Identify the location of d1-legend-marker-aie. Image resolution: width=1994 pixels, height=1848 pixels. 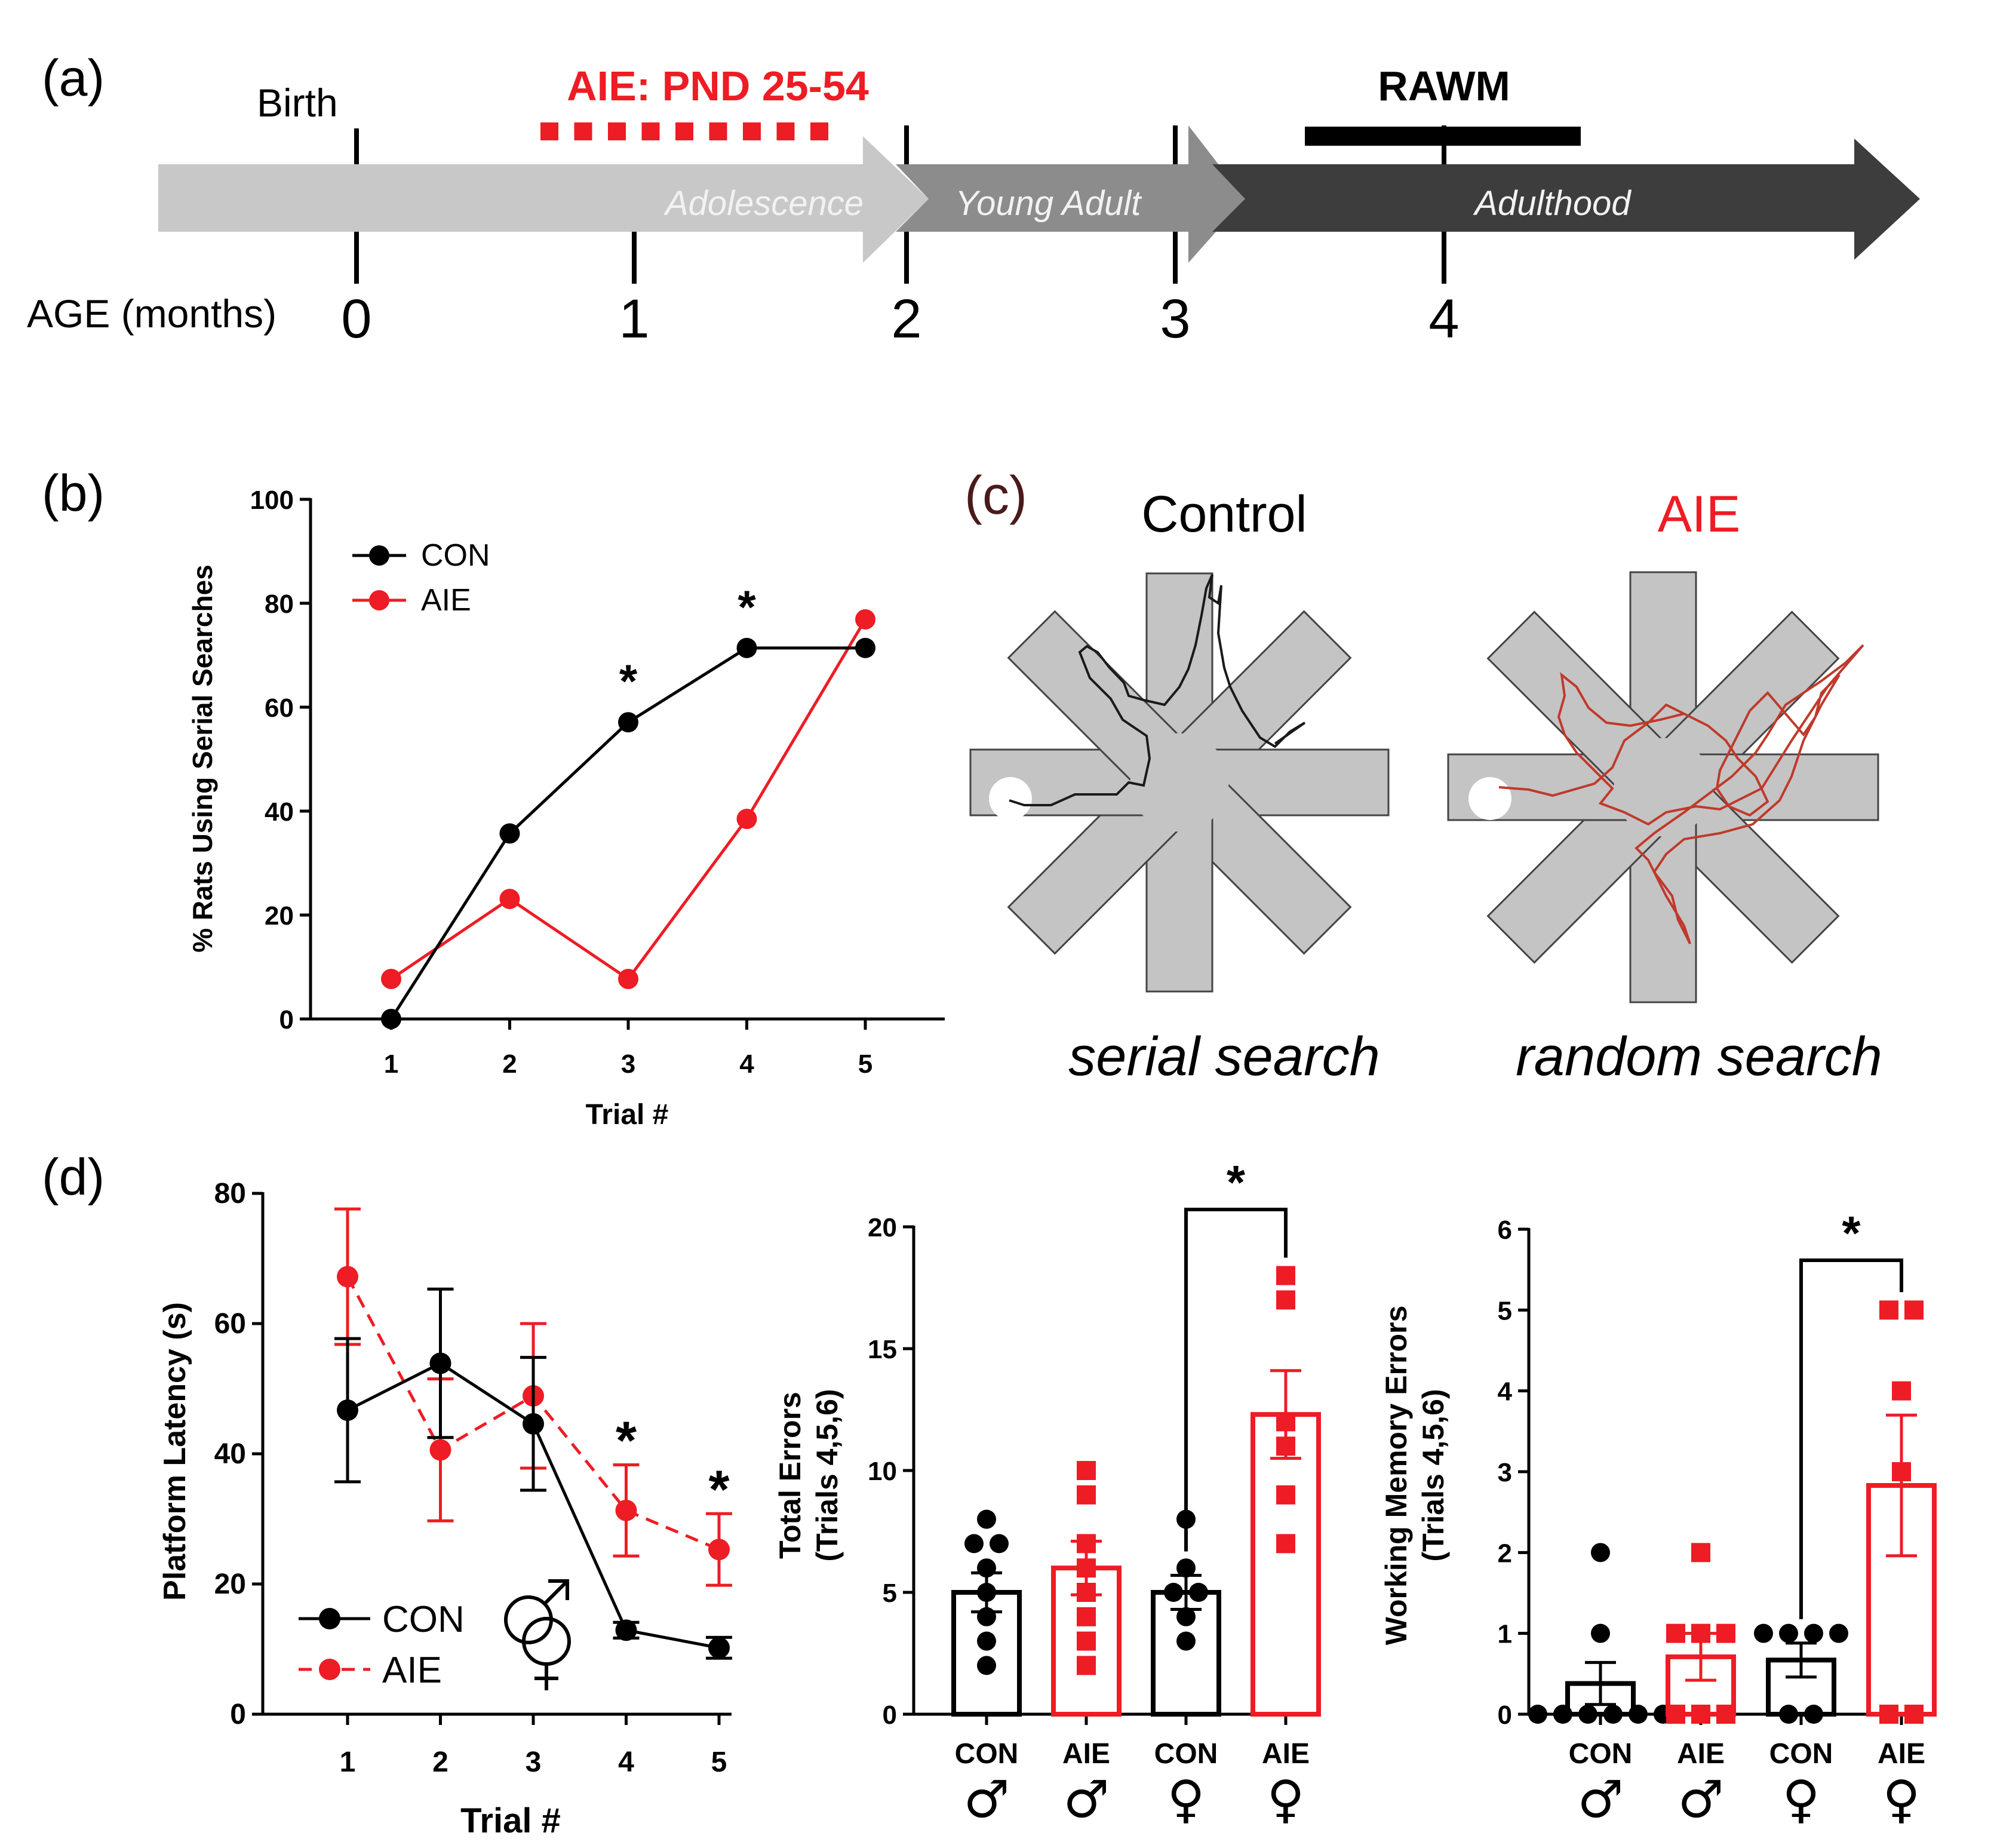
(329, 1669).